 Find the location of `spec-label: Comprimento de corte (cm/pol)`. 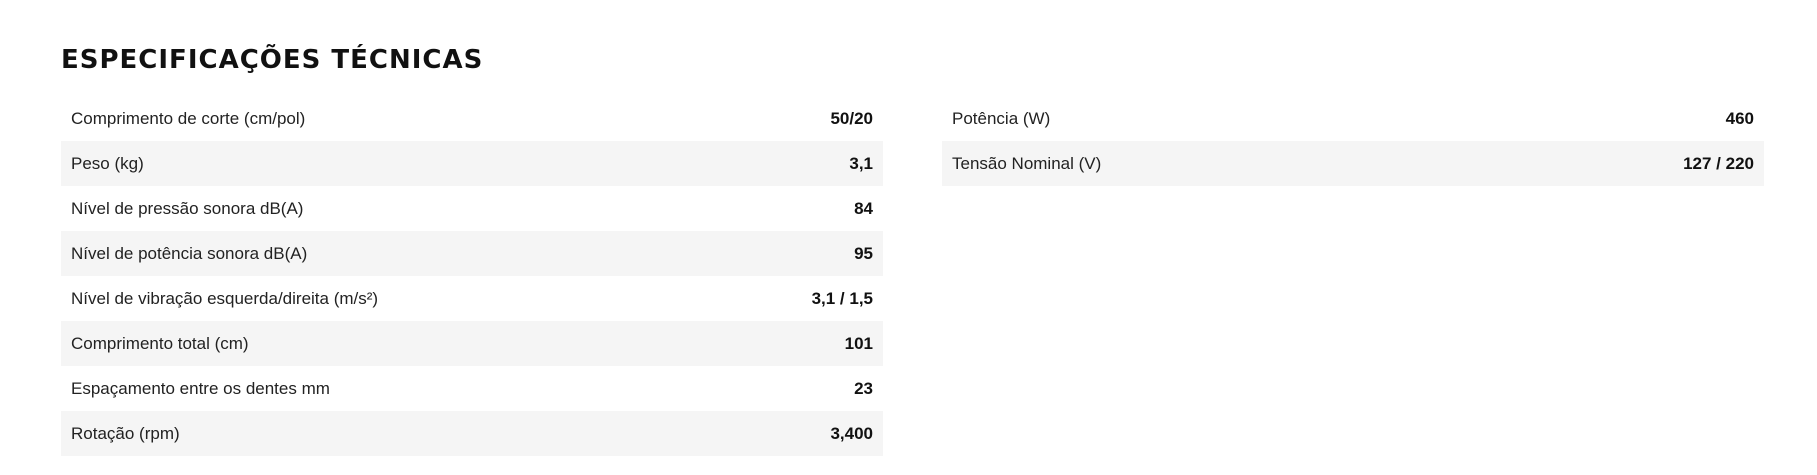

spec-label: Comprimento de corte (cm/pol) is located at coordinates (188, 118).